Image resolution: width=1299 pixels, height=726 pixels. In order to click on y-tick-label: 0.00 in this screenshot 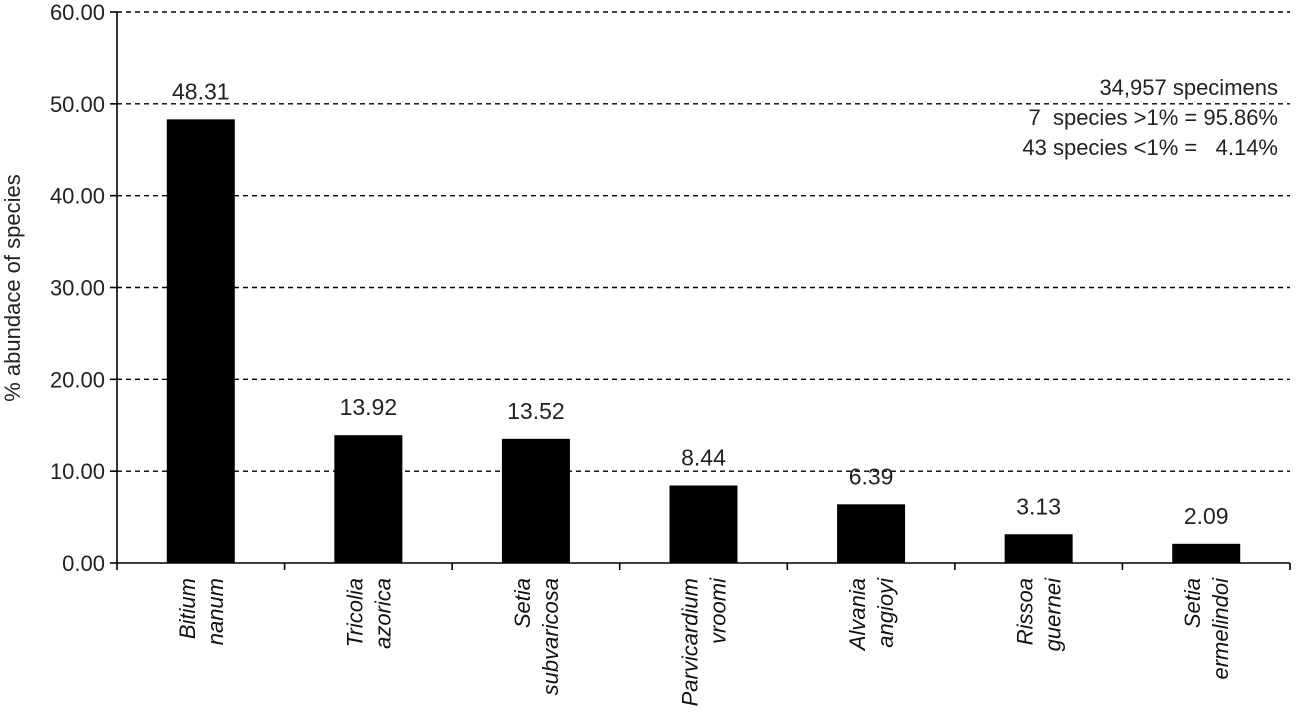, I will do `click(83, 563)`.